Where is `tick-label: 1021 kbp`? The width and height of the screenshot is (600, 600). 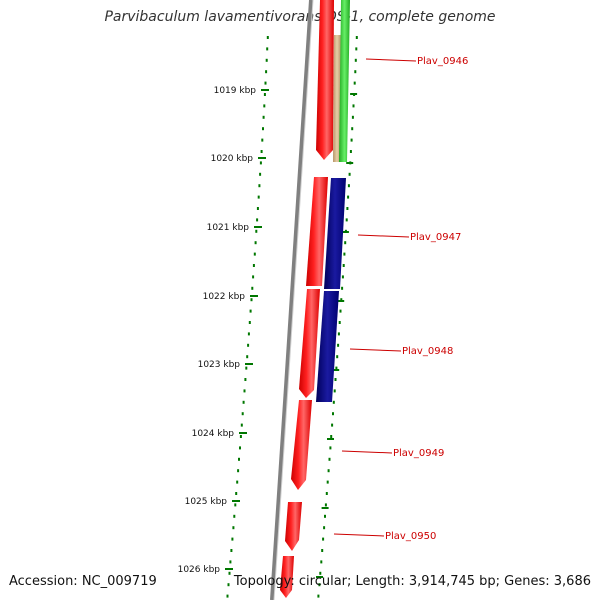 tick-label: 1021 kbp is located at coordinates (228, 228).